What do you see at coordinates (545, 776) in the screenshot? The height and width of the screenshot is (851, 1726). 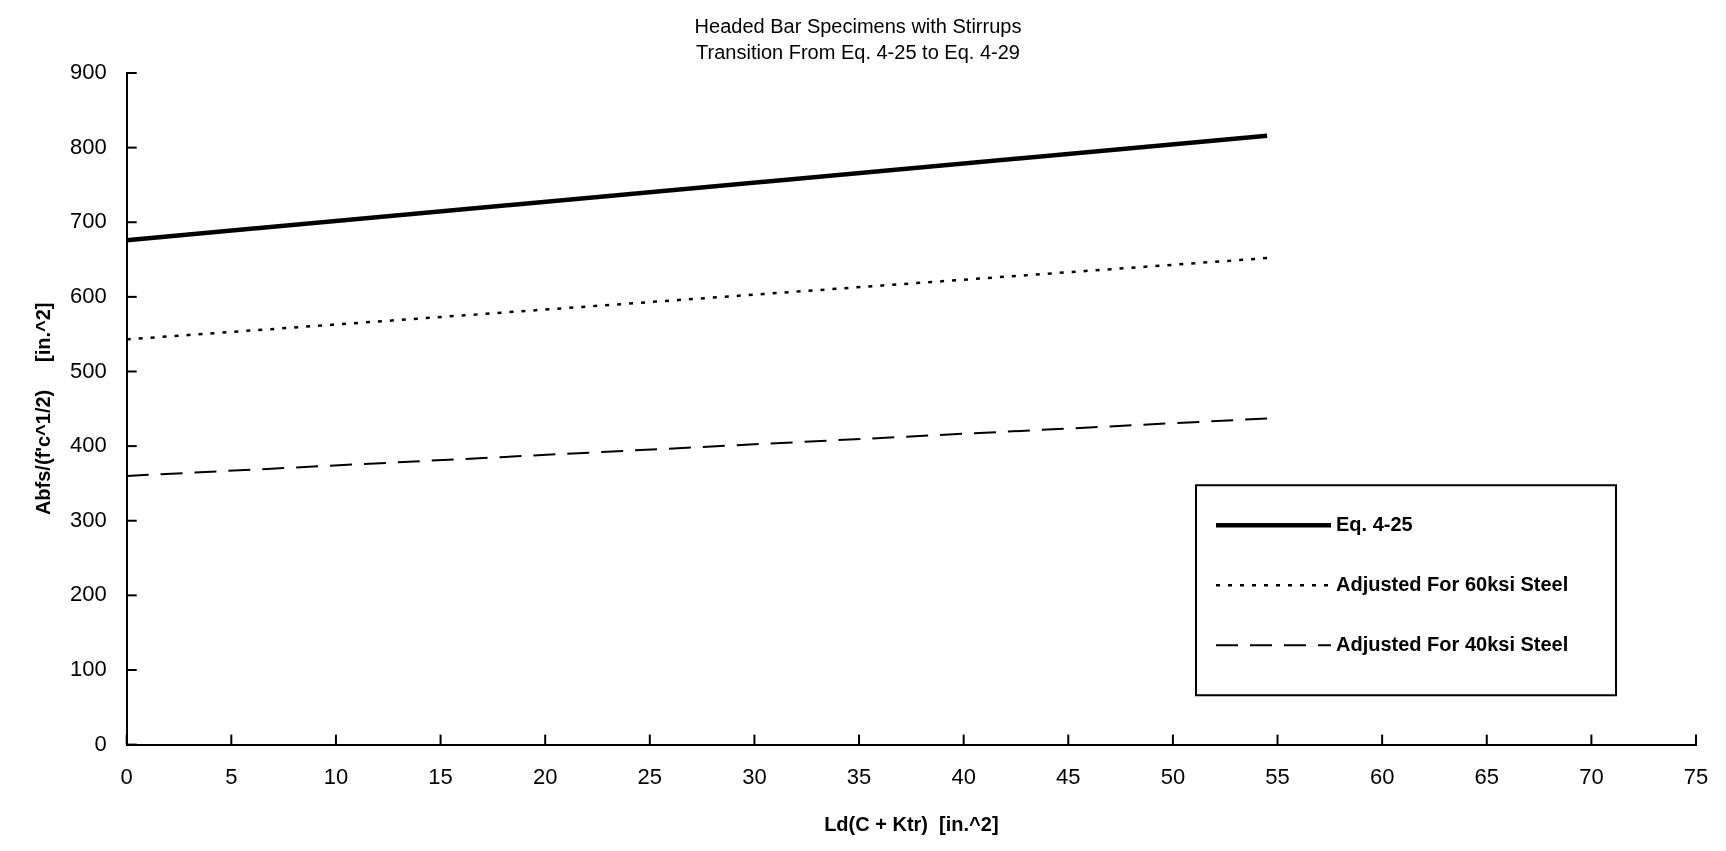 I see `x-tick-label: 20` at bounding box center [545, 776].